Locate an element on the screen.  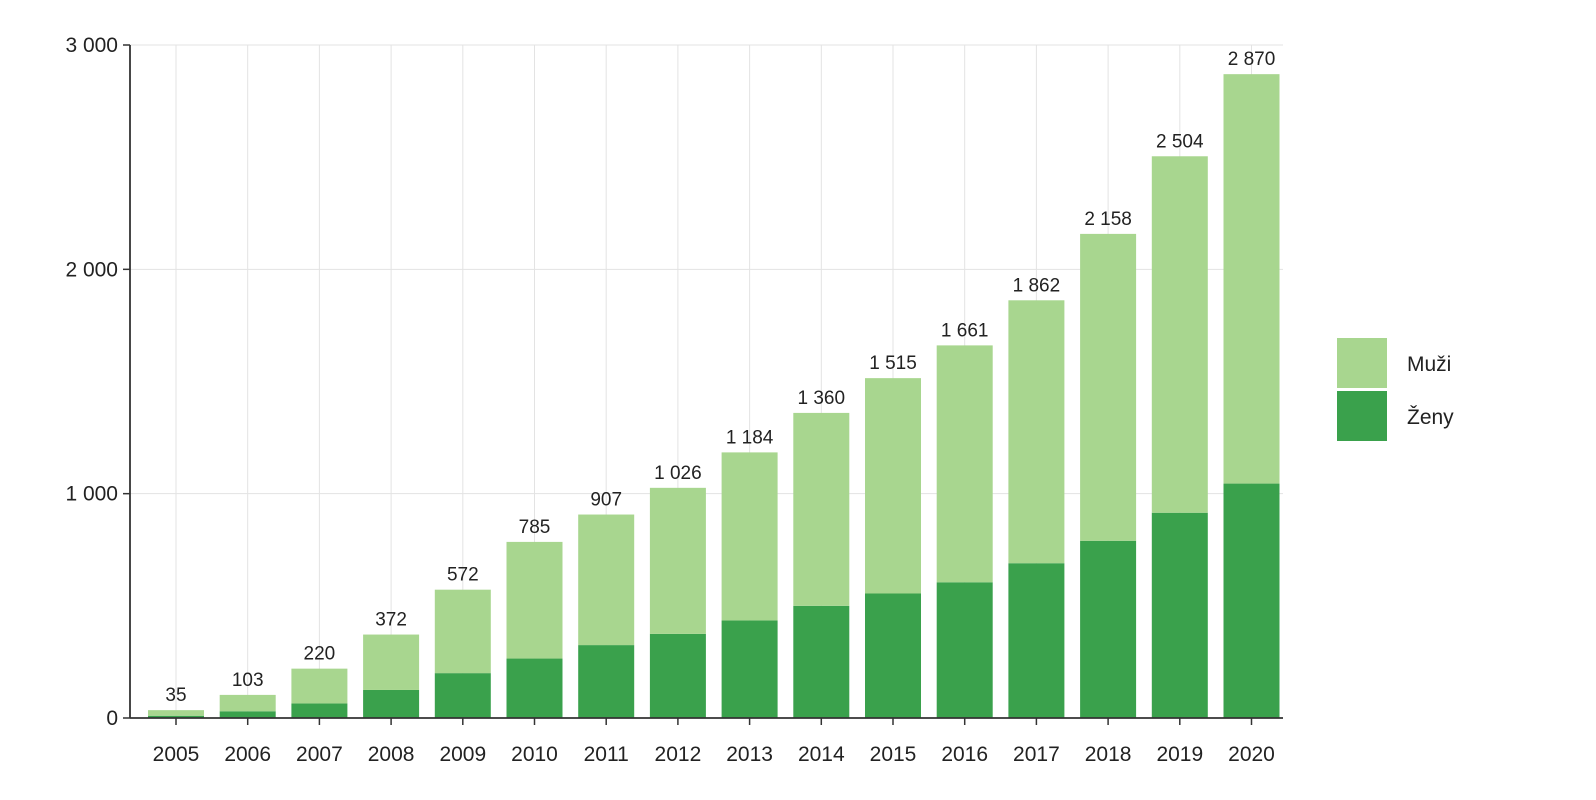
total-data-label: 35 is located at coordinates (175, 695).